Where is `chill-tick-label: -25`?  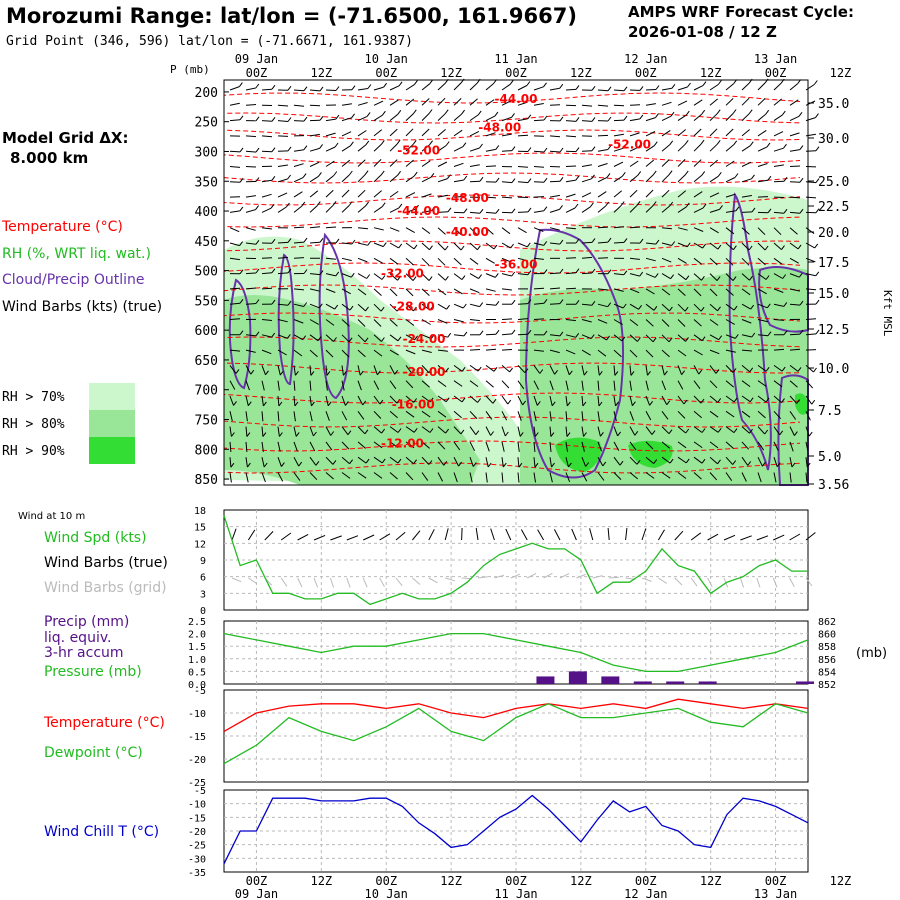 chill-tick-label: -25 is located at coordinates (197, 846).